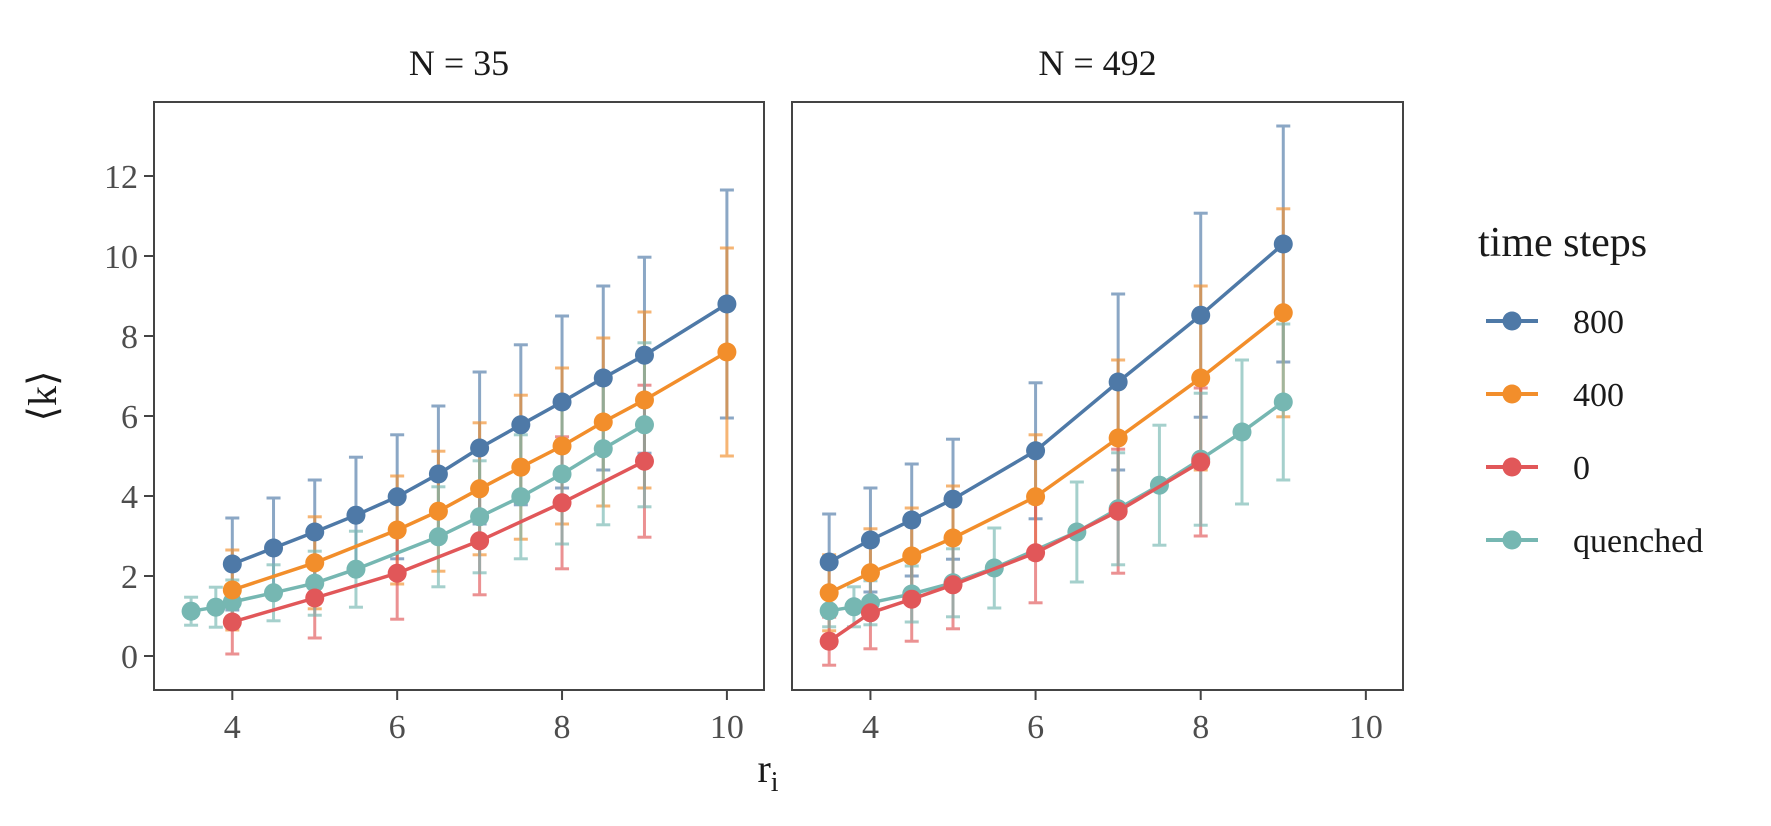  What do you see at coordinates (397, 727) in the screenshot?
I see `x-tick-label: 6` at bounding box center [397, 727].